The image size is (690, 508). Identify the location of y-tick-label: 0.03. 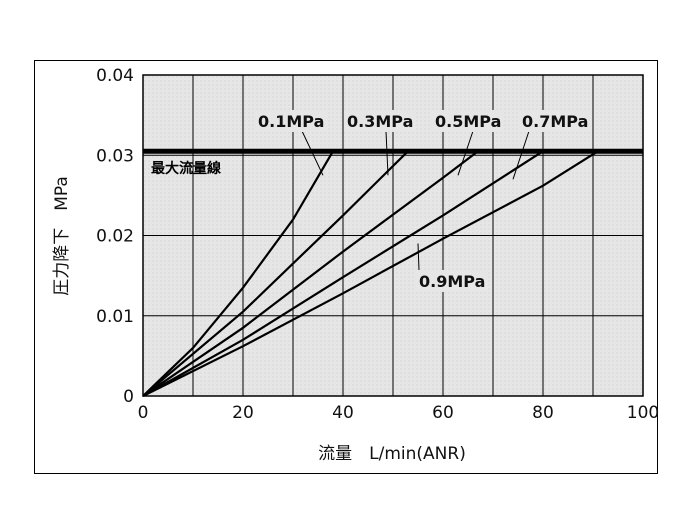
(115, 156).